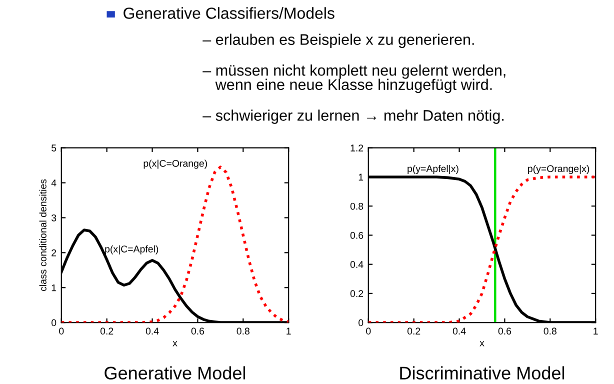 This screenshot has width=614, height=384. Describe the element at coordinates (354, 79) in the screenshot. I see `text: – müssen nicht komplett neu gelernt werden, wenn eine neue Klasse hinzugefügt wird.` at that location.